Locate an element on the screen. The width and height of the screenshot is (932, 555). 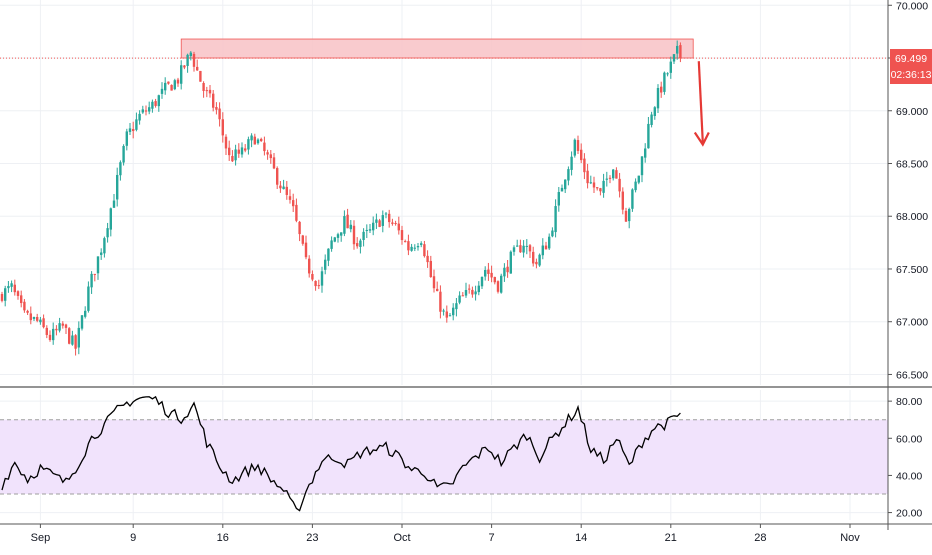
price-tick-label: 69.000 is located at coordinates (912, 112).